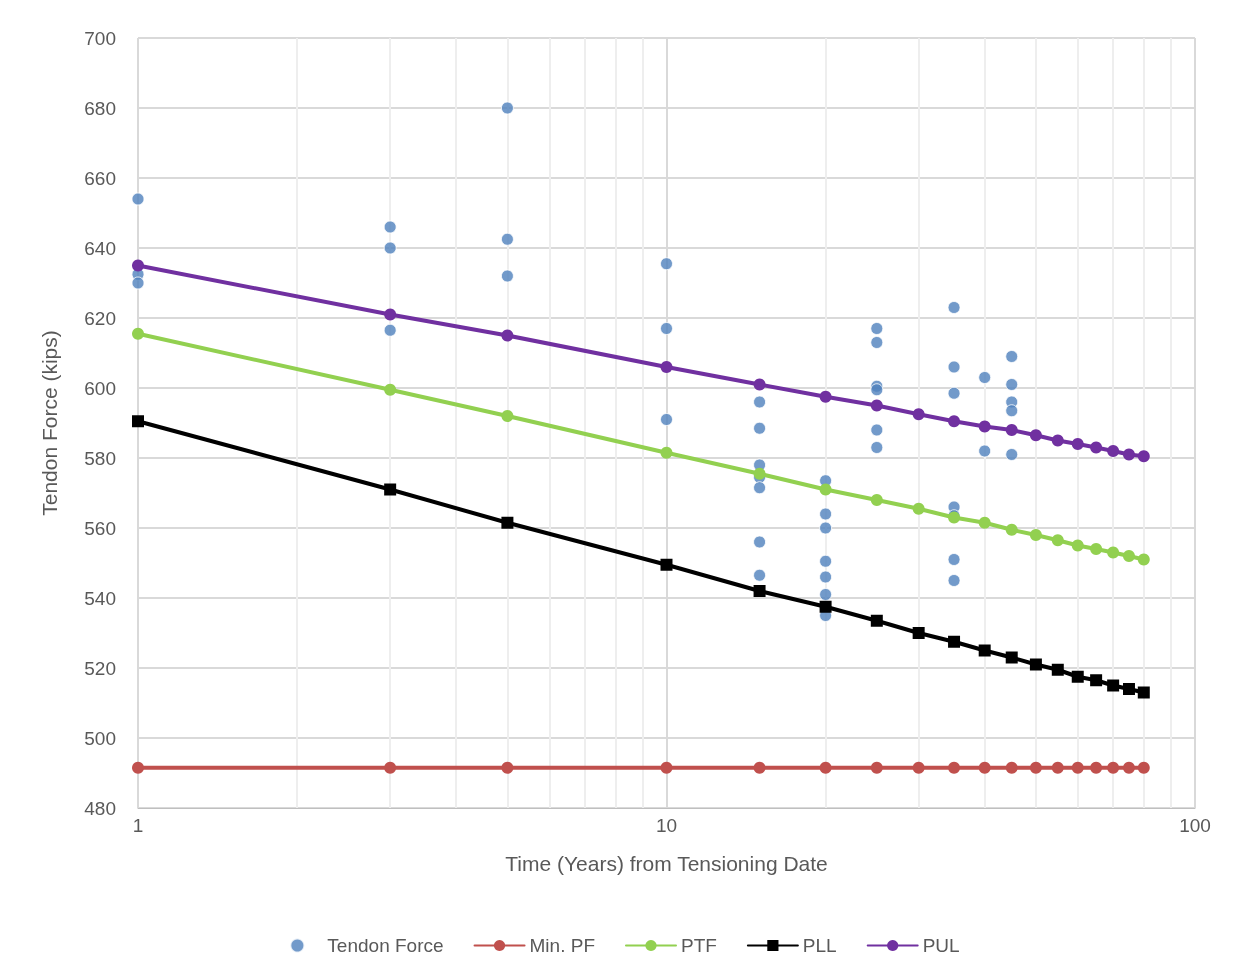 Image resolution: width=1249 pixels, height=980 pixels. Describe the element at coordinates (100, 808) in the screenshot. I see `y-tick-label: 480` at that location.